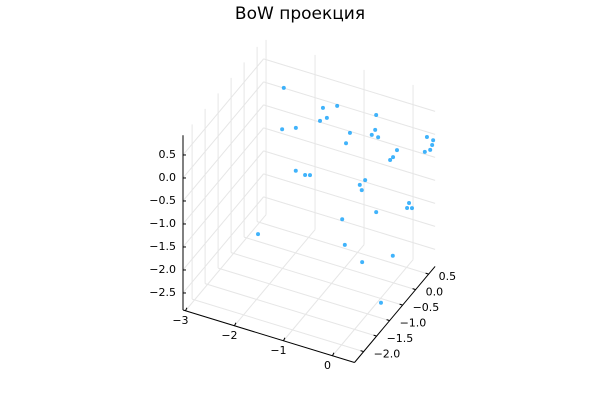 The image size is (600, 400). I want to click on y-tick-label: 0.0, so click(435, 292).